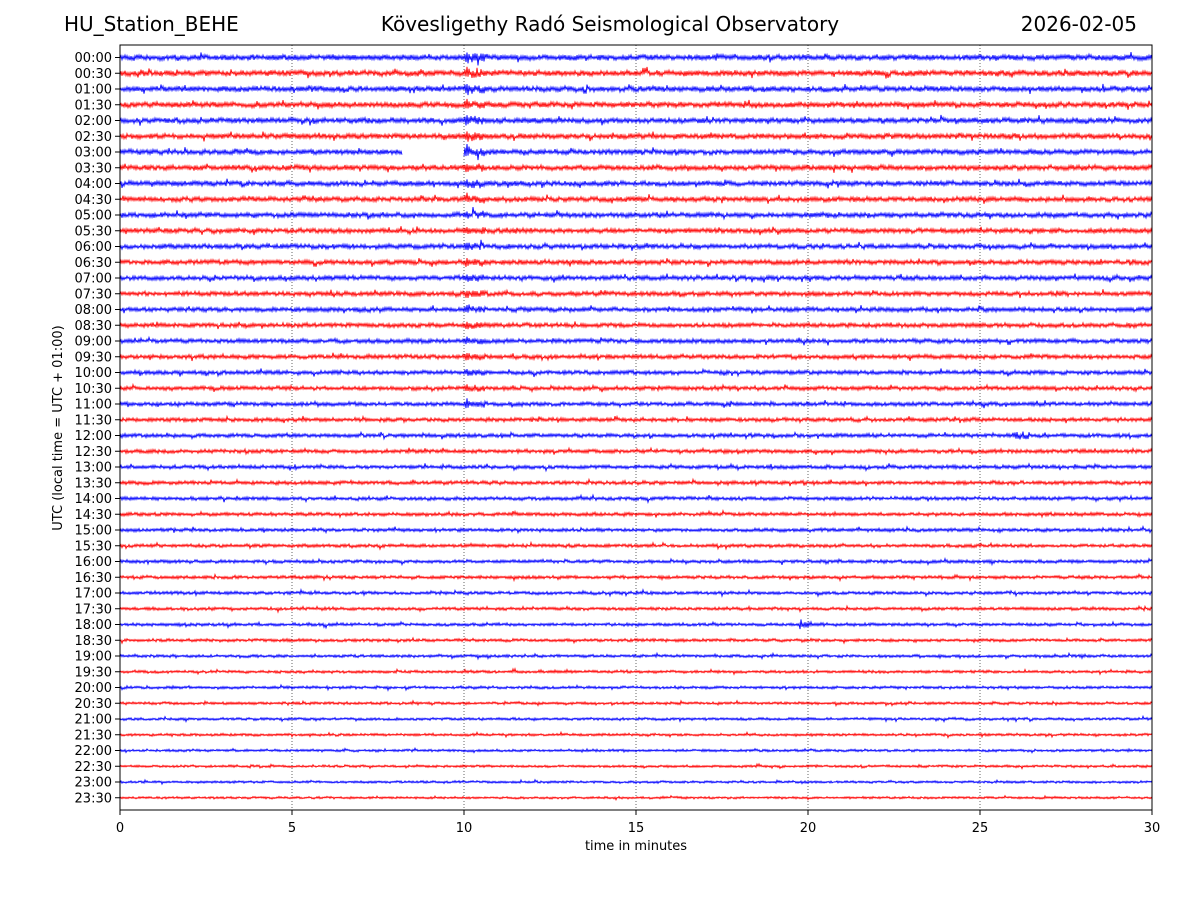 Image resolution: width=1200 pixels, height=900 pixels. I want to click on y-tick-label: 23:30, so click(93, 798).